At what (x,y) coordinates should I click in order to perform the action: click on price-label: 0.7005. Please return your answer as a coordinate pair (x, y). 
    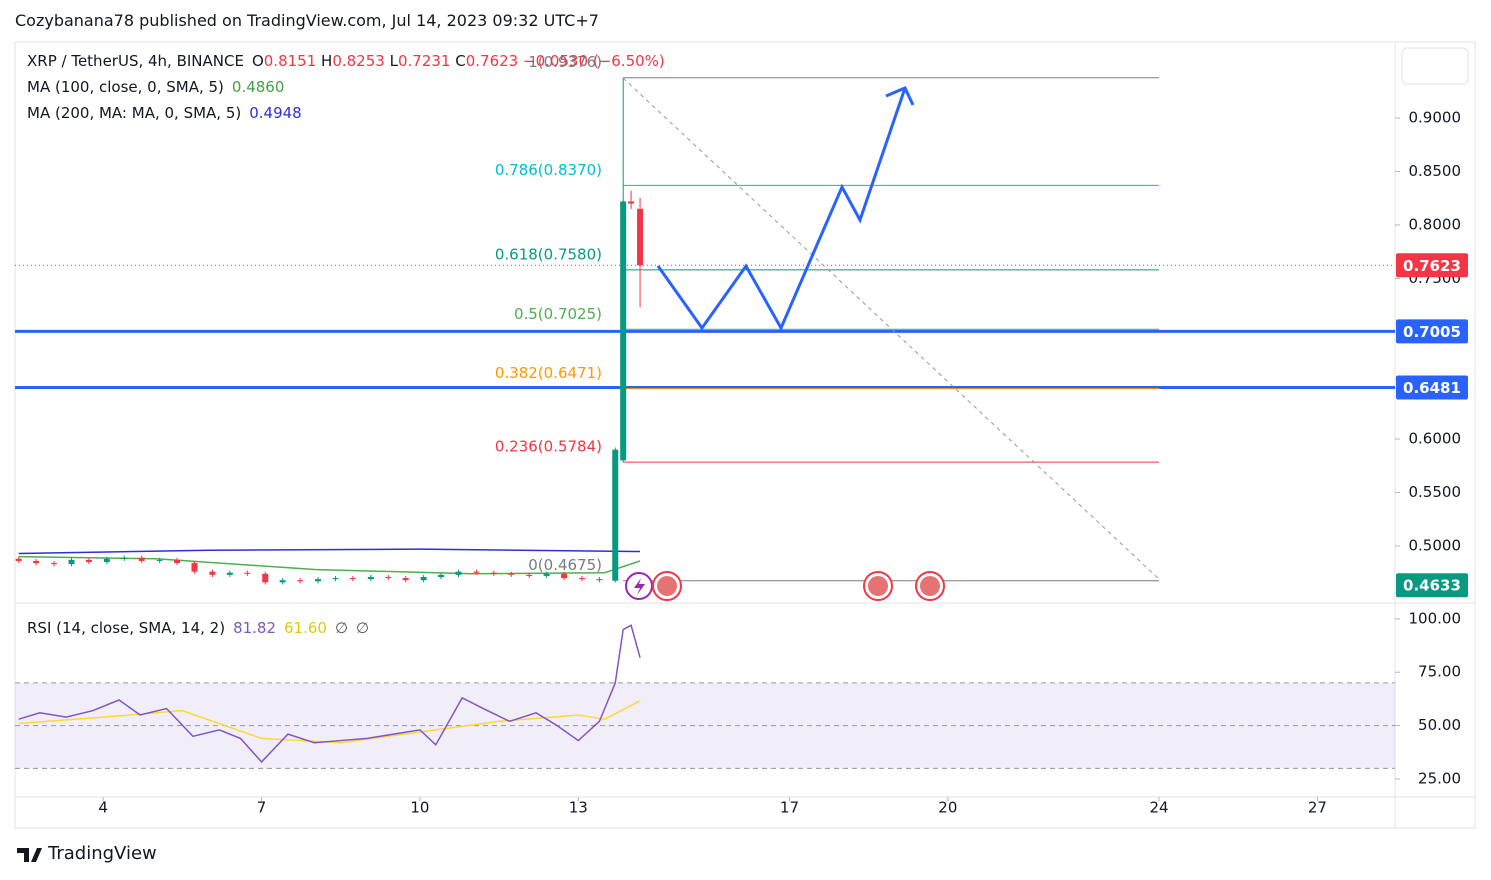
    Looking at the image, I should click on (1432, 332).